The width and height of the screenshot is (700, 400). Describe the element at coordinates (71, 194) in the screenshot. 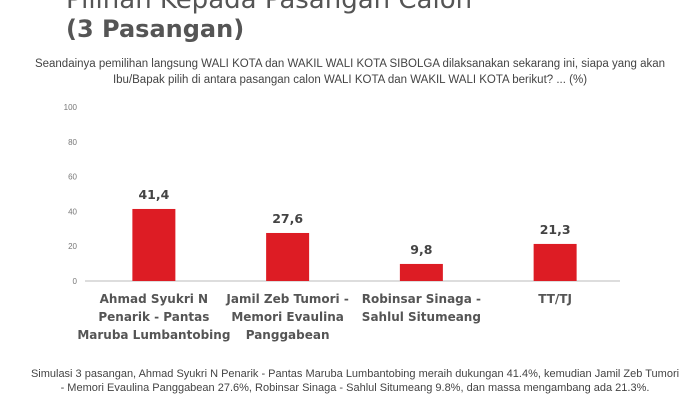

I see `y-axis: 0 20 40 60 80 100` at that location.